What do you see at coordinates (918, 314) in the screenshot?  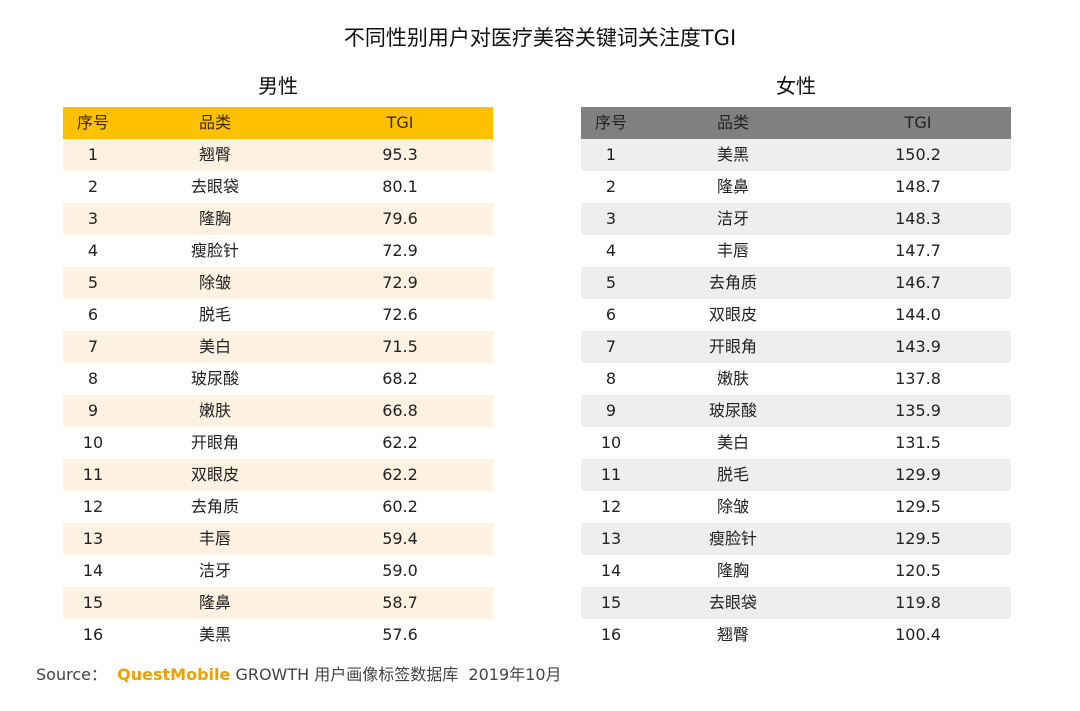 I see `table-cell: 144.0` at bounding box center [918, 314].